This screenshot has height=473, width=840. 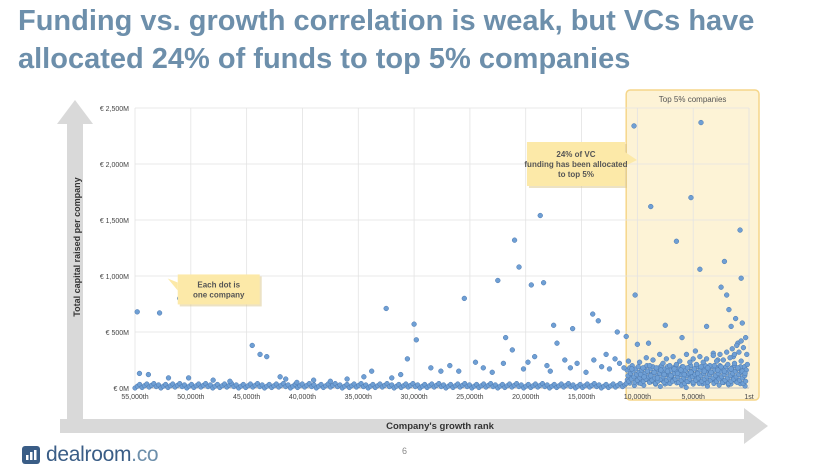 I want to click on dealroom-logo: dealroom.co, so click(x=90, y=455).